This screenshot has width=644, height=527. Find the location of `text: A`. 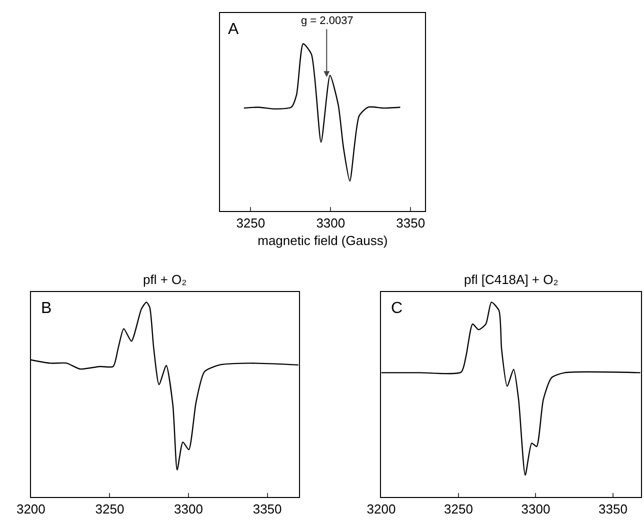

text: A is located at coordinates (233, 29).